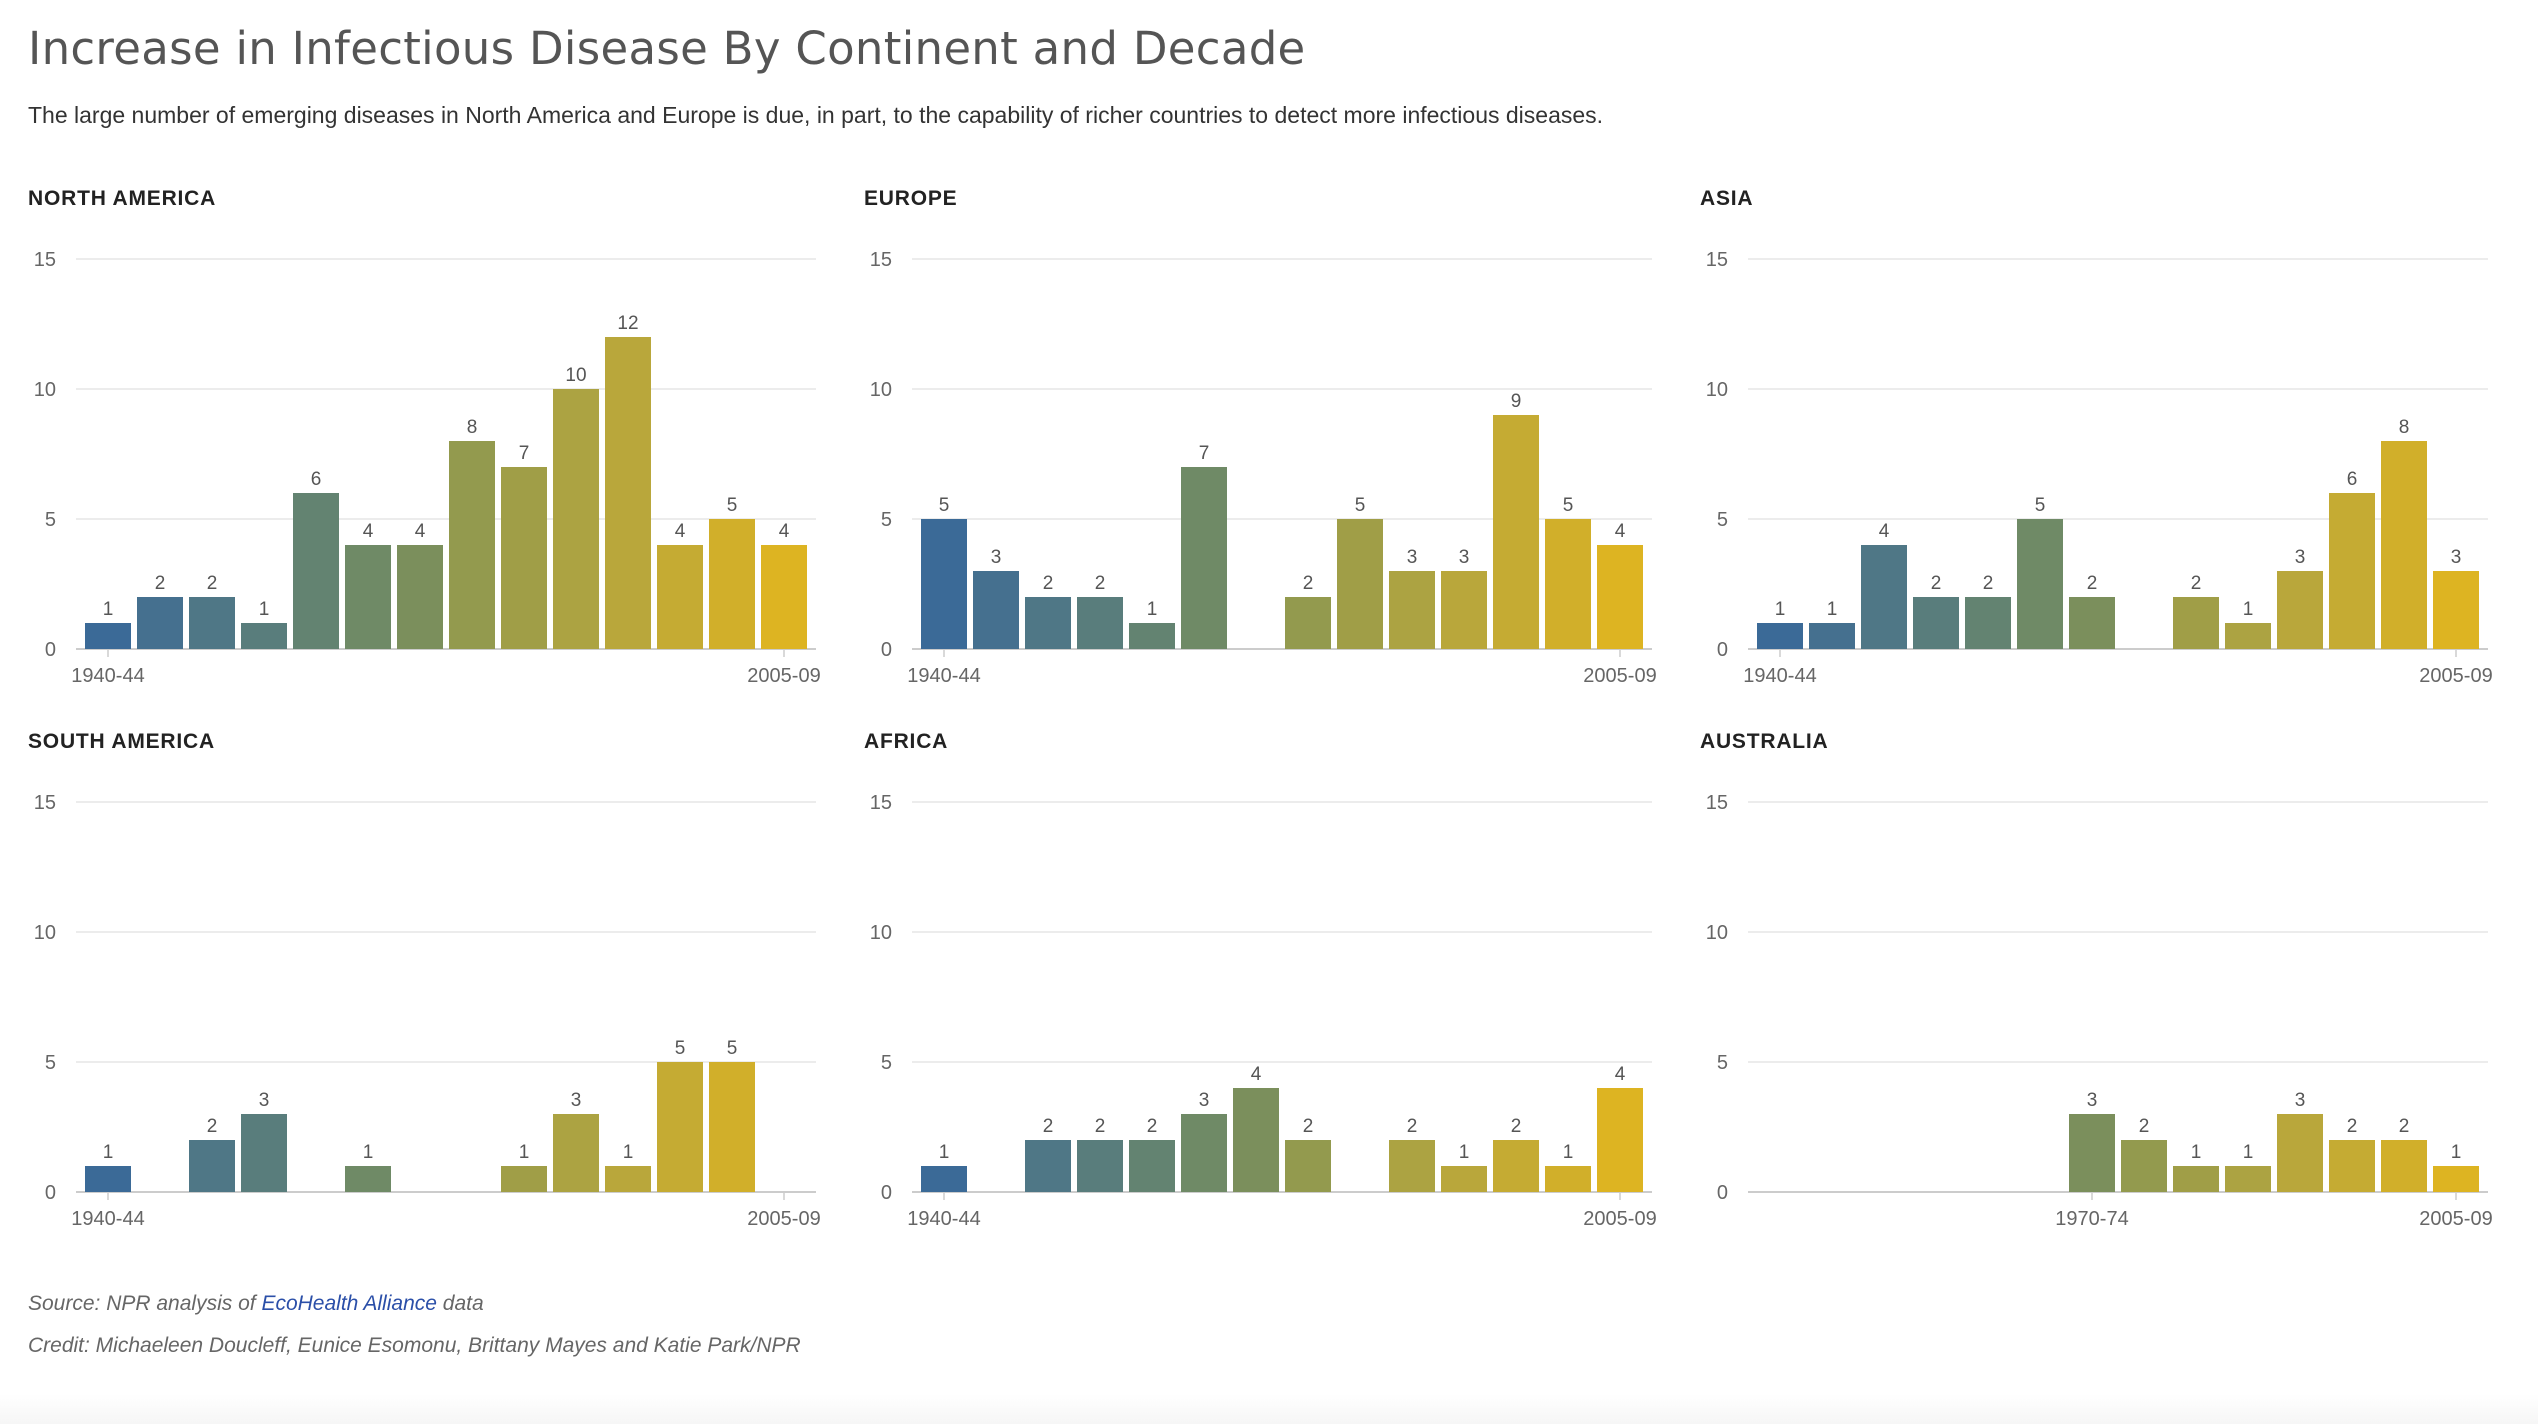 The image size is (2538, 1424). Describe the element at coordinates (1260, 437) in the screenshot. I see `chart-panel-europe: EUROPE 0 5 10 15 5 3 2 2 1 7 2 5 3 3 9 5 4 1940-44 2005-09` at that location.